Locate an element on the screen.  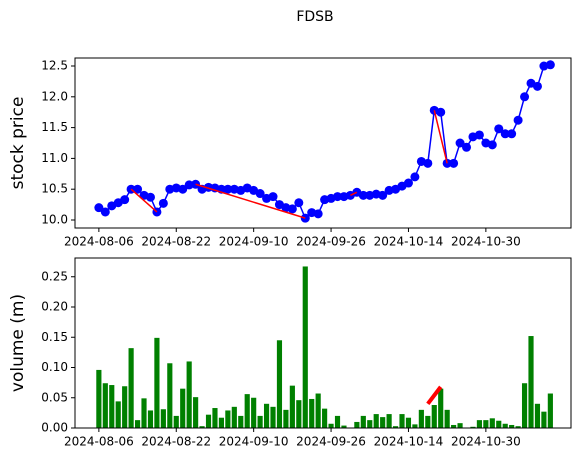
y-tick-label: 0.20 is located at coordinates (54, 307).